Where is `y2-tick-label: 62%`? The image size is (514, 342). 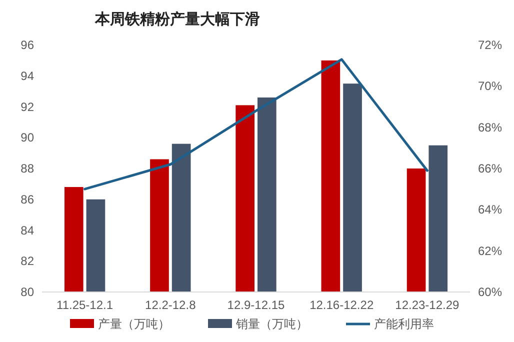 y2-tick-label: 62% is located at coordinates (490, 251).